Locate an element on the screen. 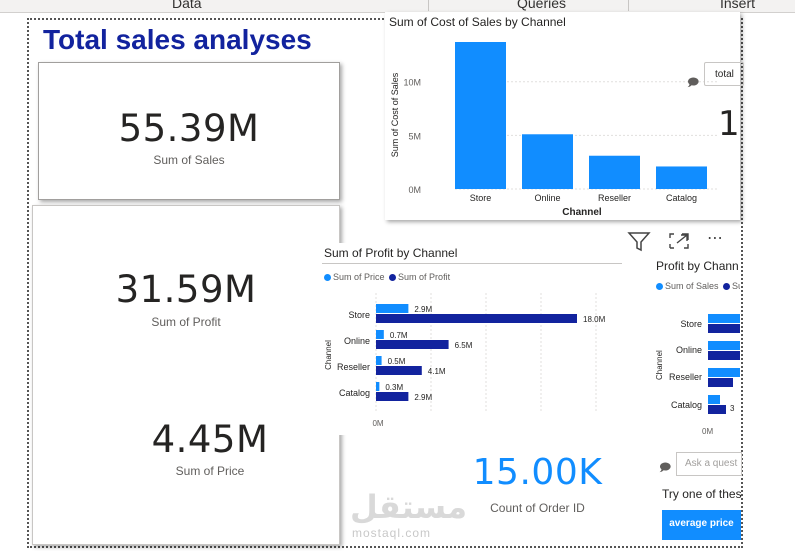 The image size is (795, 551). kpi-label: Sum of Profit is located at coordinates (186, 322).